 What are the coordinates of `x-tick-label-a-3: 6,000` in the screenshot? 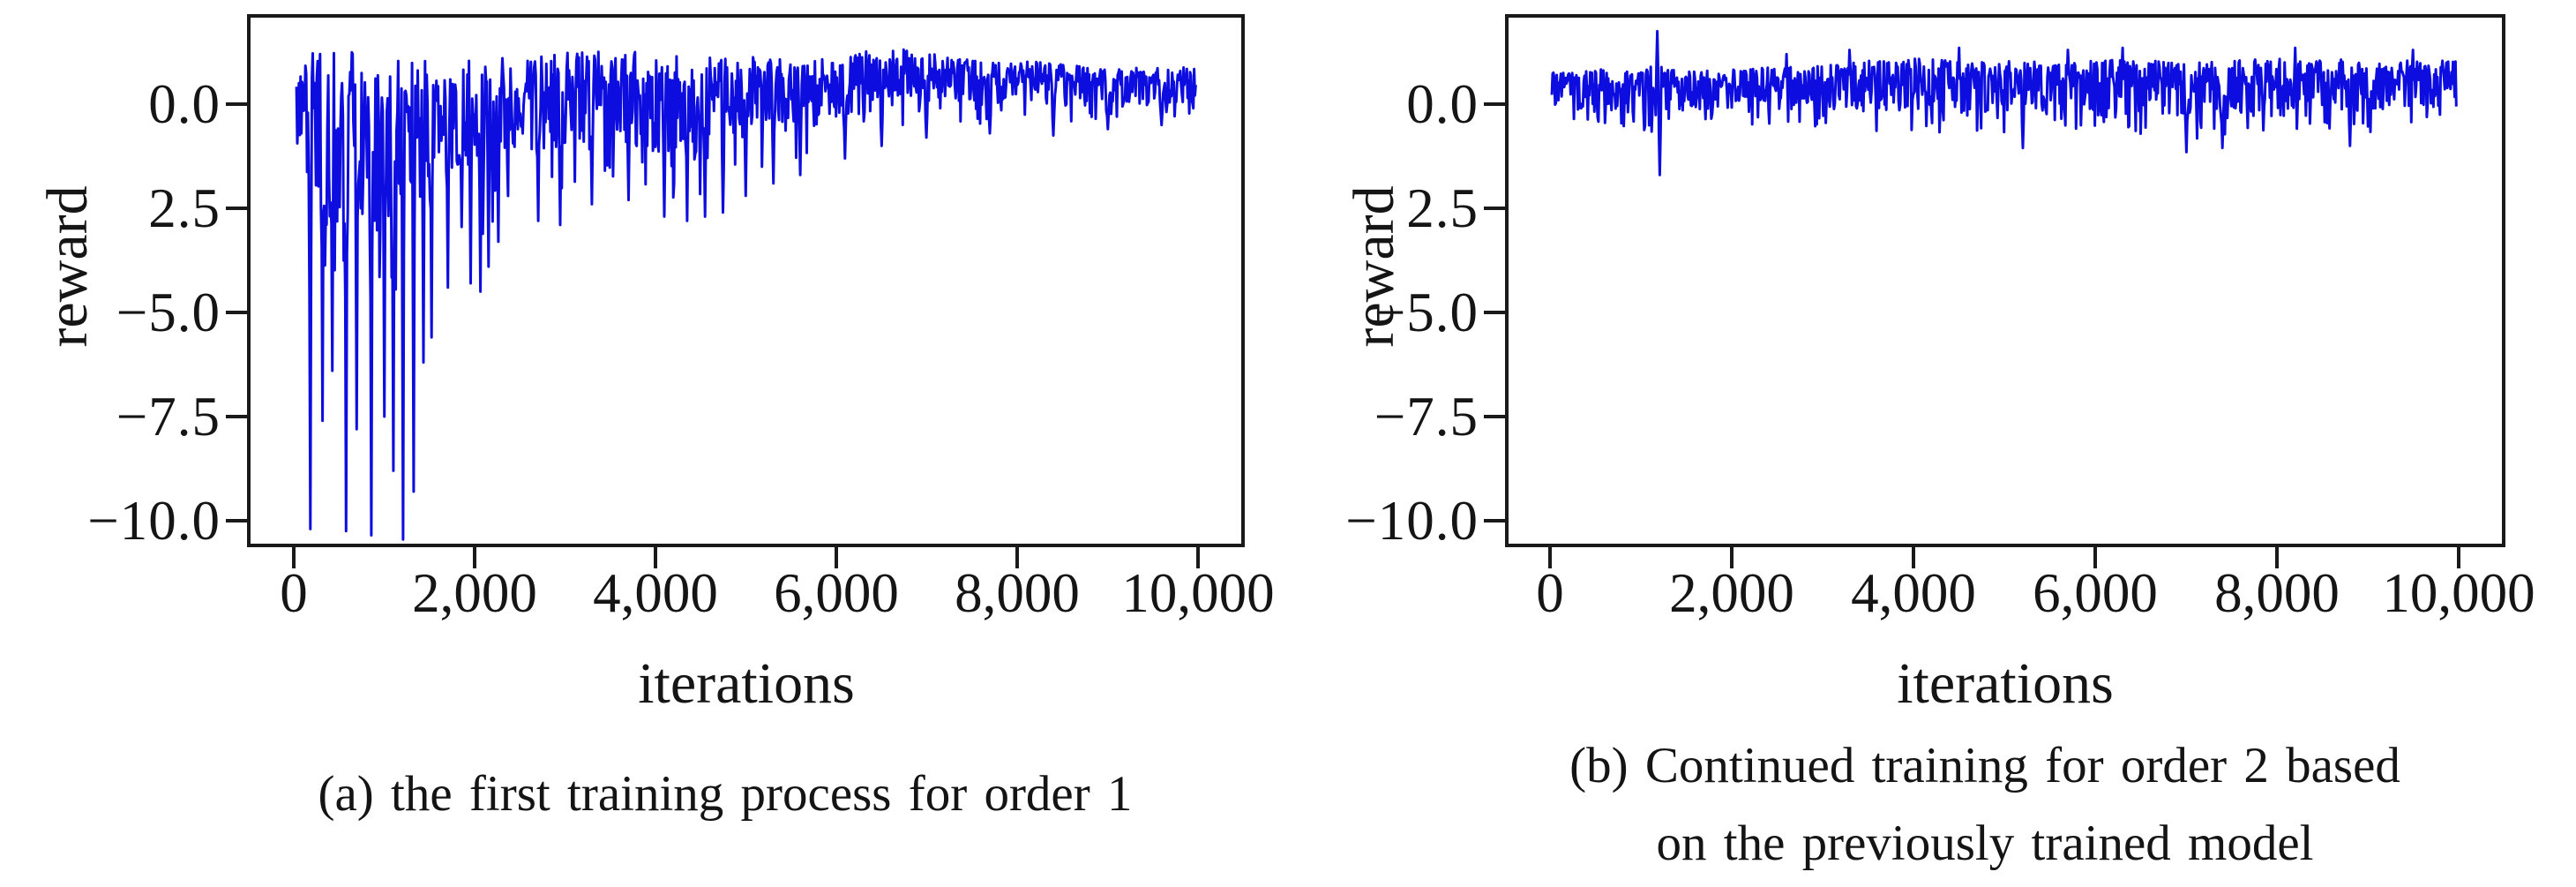 It's located at (837, 593).